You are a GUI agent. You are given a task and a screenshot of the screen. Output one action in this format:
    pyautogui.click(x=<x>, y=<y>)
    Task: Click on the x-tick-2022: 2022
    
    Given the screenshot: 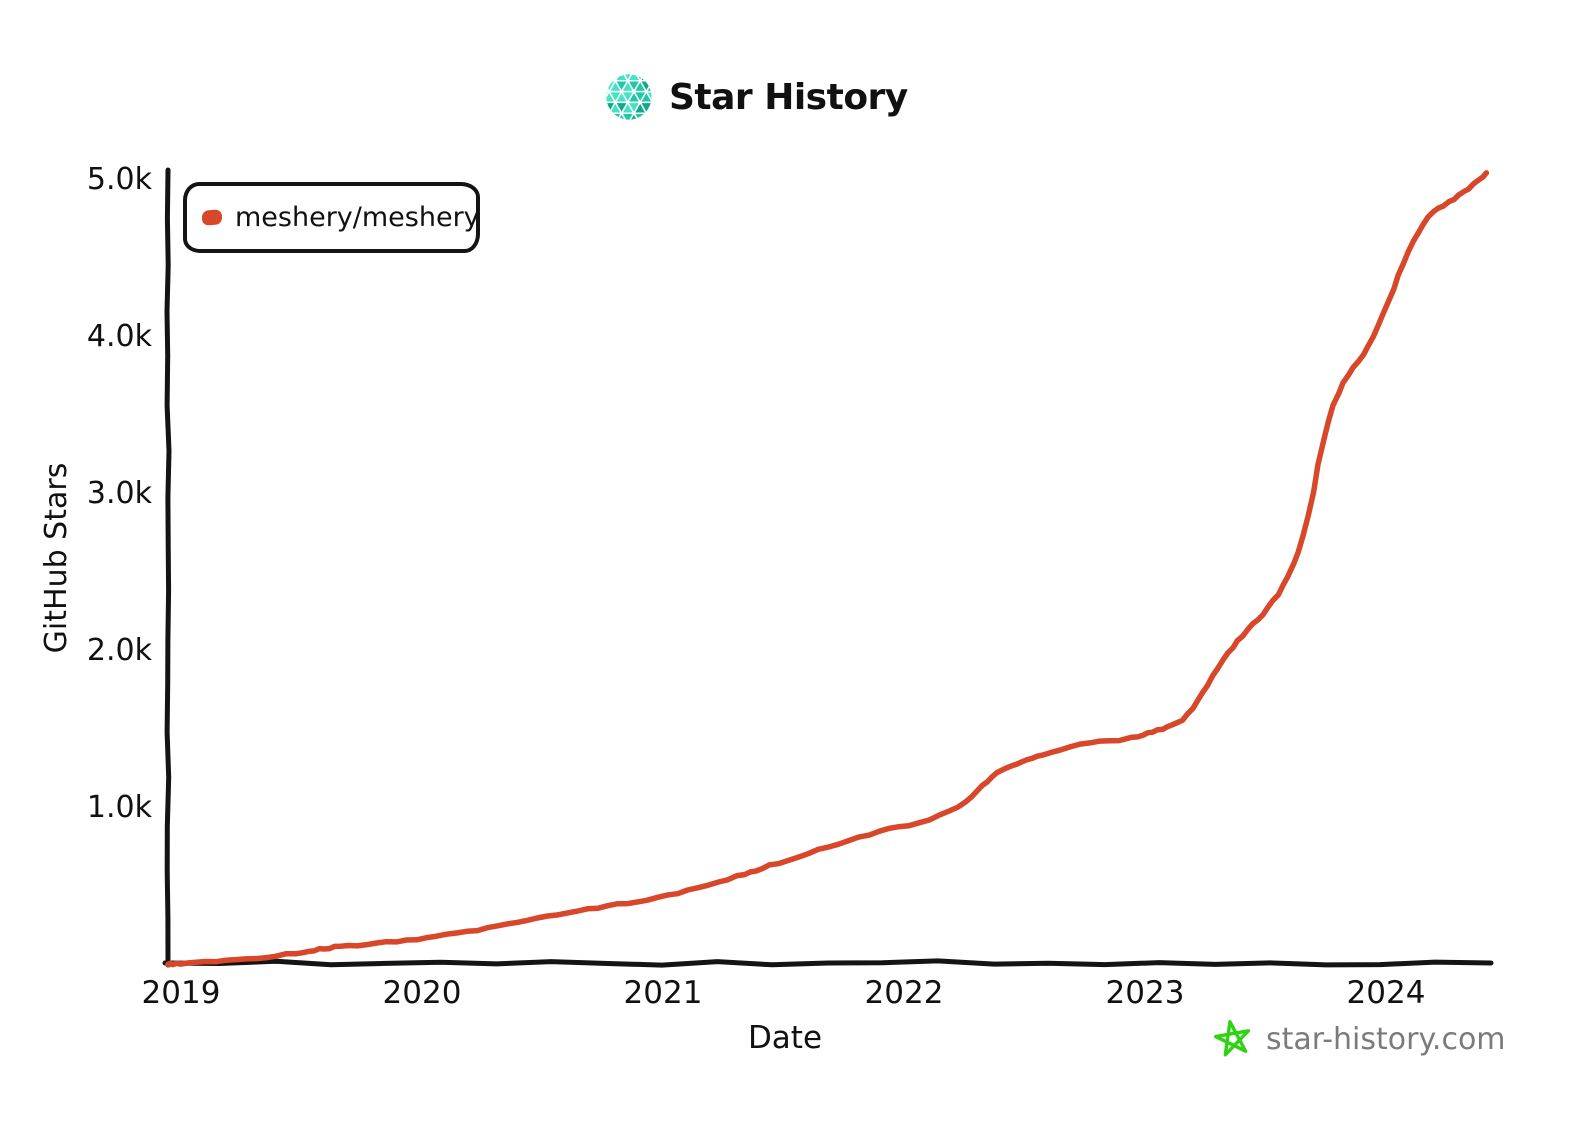 What is the action you would take?
    pyautogui.click(x=904, y=993)
    